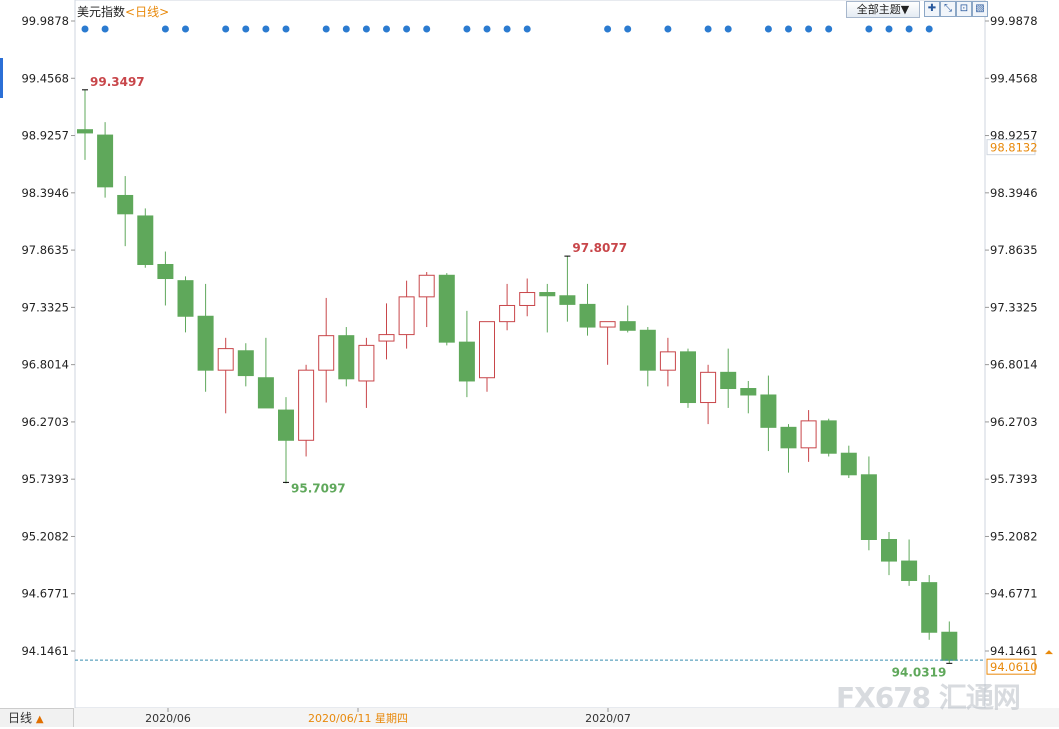 The width and height of the screenshot is (1059, 729). Describe the element at coordinates (45, 250) in the screenshot. I see `y-tick-label-left: 97.8635` at that location.